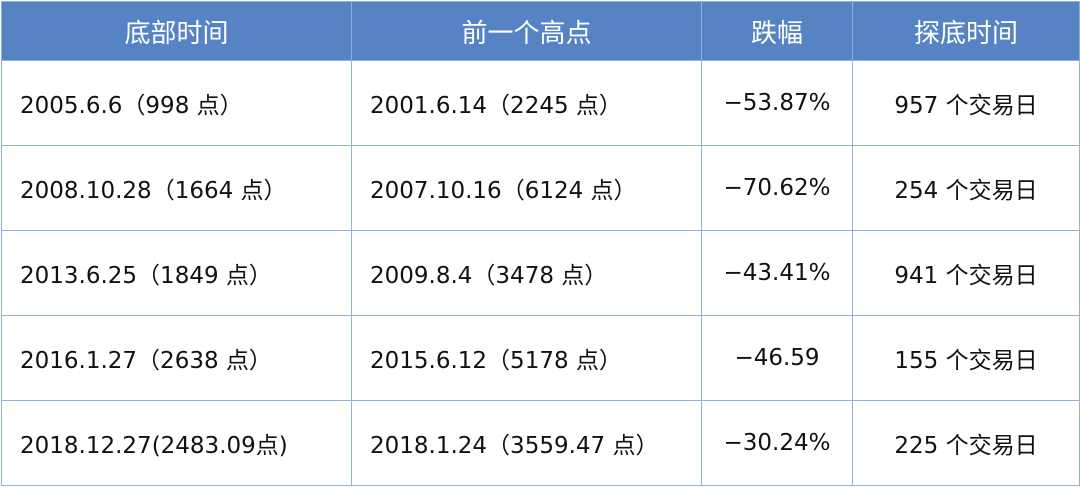 The width and height of the screenshot is (1080, 494). Describe the element at coordinates (966, 358) in the screenshot. I see `table-cell: 155 个交易日` at that location.